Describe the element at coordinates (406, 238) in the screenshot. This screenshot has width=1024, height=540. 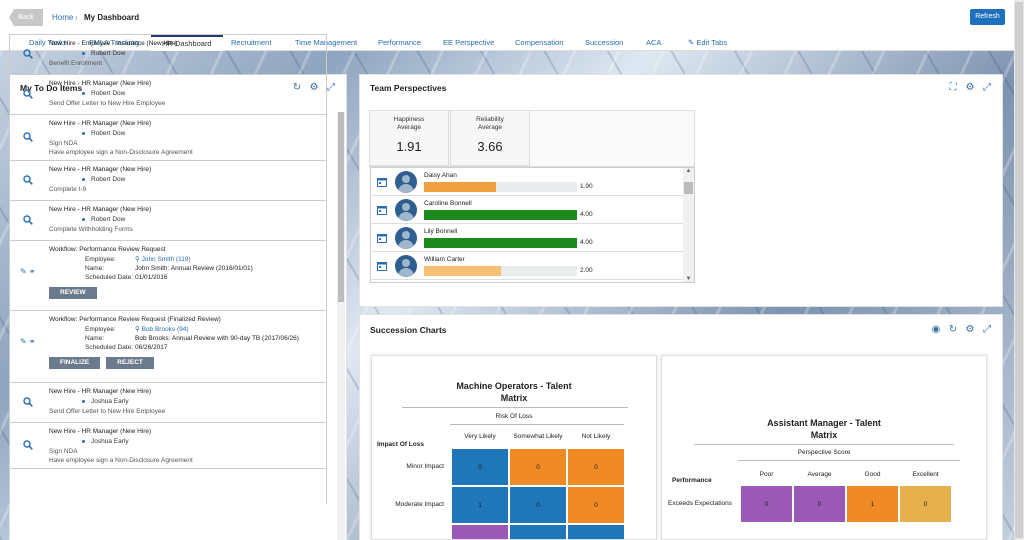
I see `avatar` at that location.